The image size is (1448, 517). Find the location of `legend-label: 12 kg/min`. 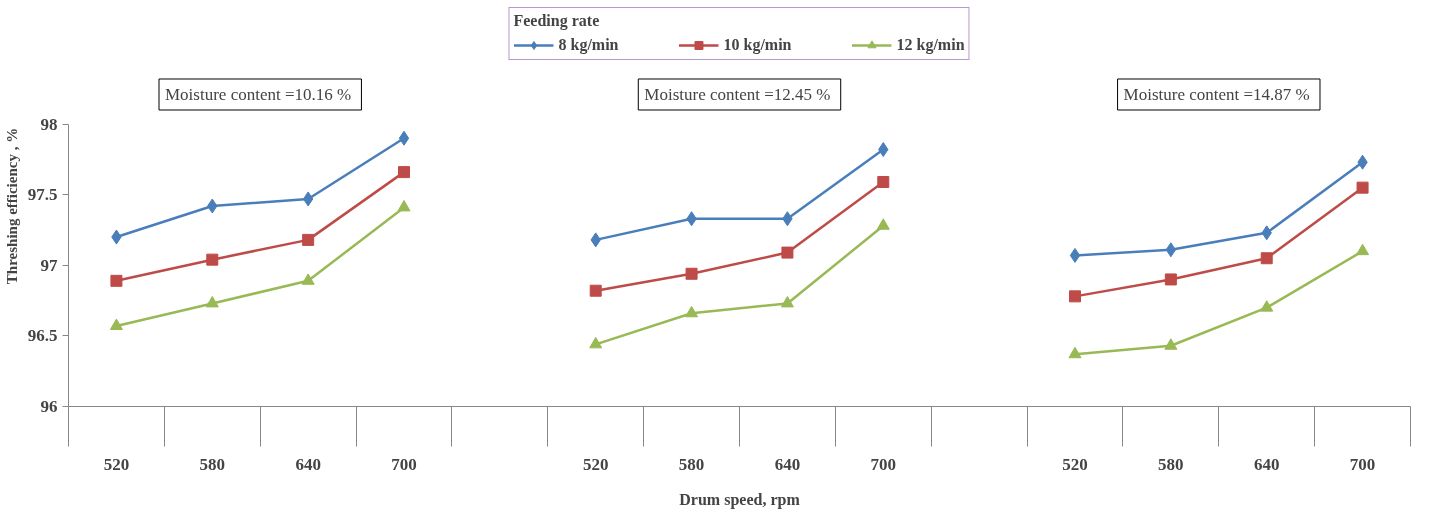

legend-label: 12 kg/min is located at coordinates (930, 45).